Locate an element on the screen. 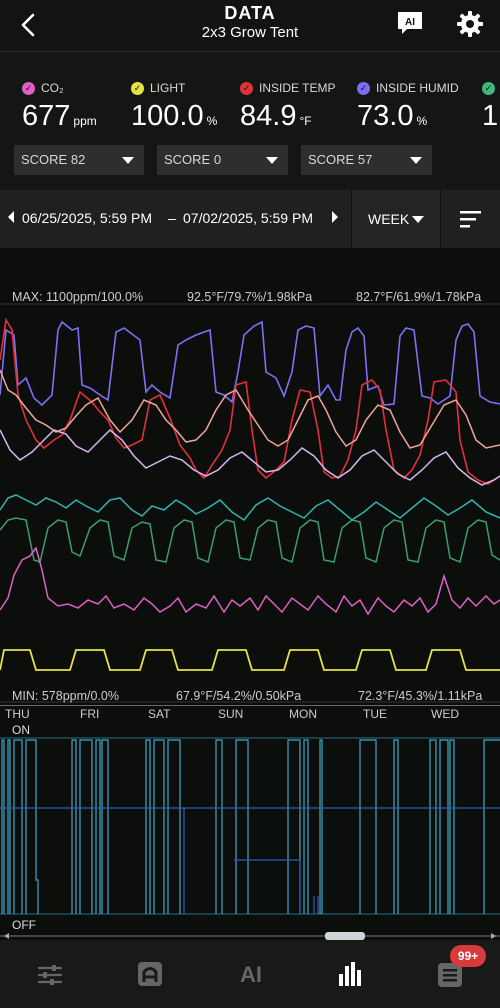 The width and height of the screenshot is (500, 1008). day-label: SUN is located at coordinates (231, 714).